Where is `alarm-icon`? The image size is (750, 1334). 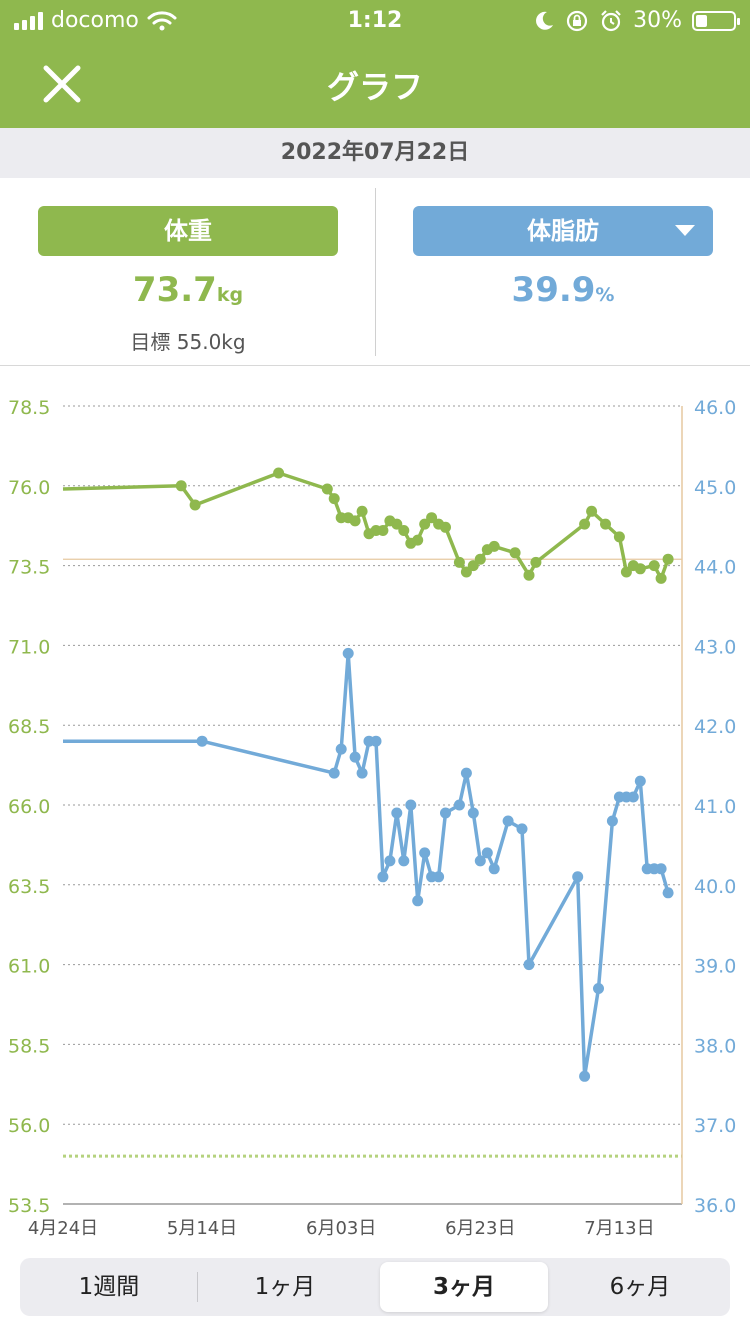 alarm-icon is located at coordinates (611, 20).